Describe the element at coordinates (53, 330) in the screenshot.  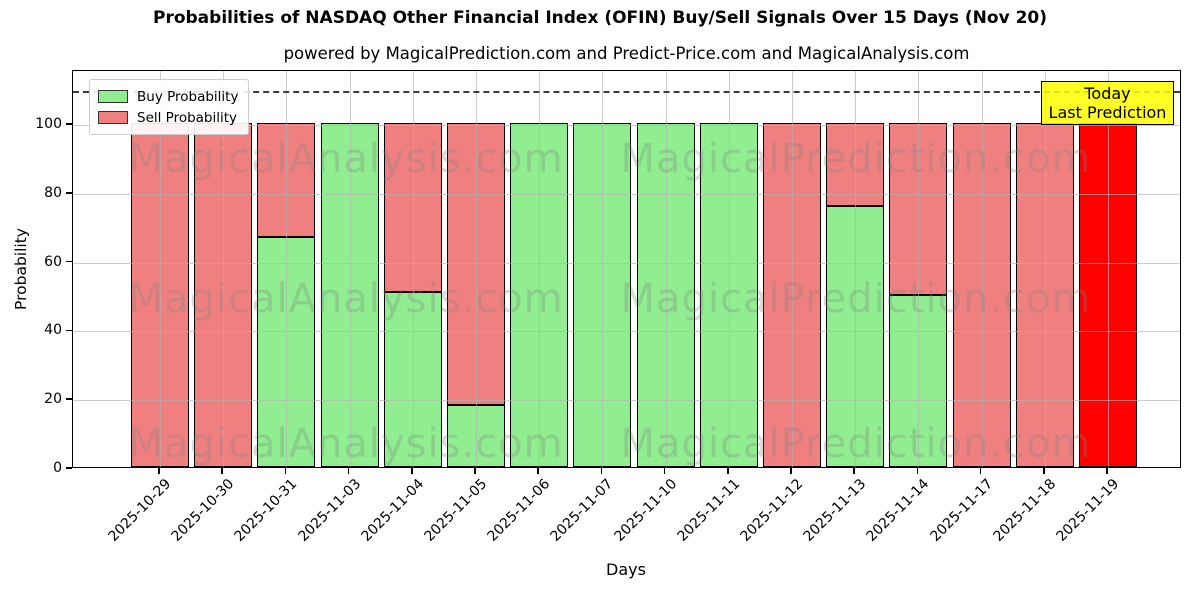
I see `y-tick-label: 40` at that location.